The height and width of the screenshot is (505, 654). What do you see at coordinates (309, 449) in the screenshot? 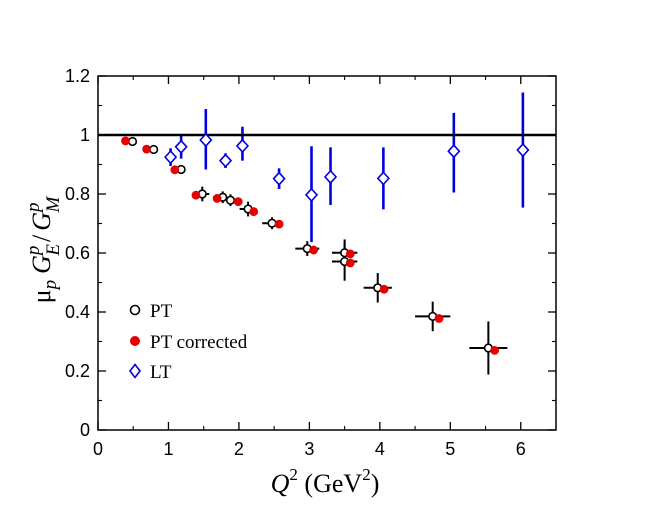
I see `x-tick-label: 3` at bounding box center [309, 449].